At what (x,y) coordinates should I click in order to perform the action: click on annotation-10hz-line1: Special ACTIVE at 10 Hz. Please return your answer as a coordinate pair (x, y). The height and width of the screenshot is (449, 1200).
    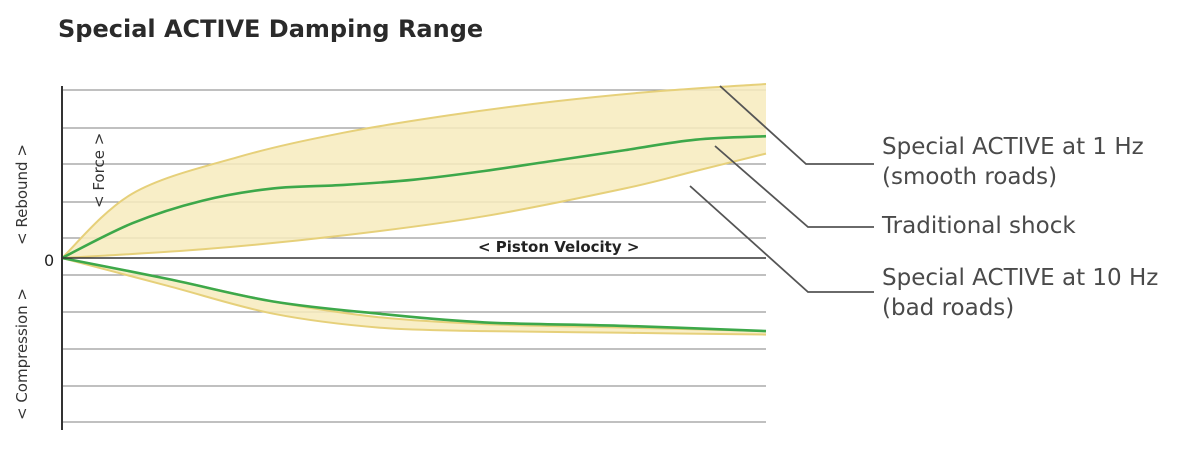
    Looking at the image, I should click on (1020, 278).